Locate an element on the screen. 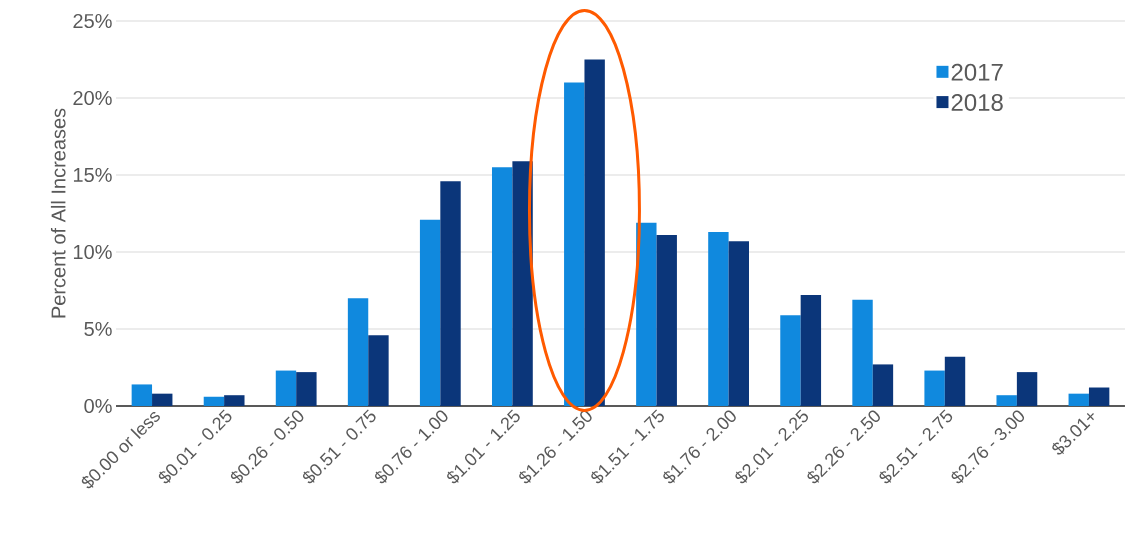  y-tick-label: 0% is located at coordinates (98, 406).